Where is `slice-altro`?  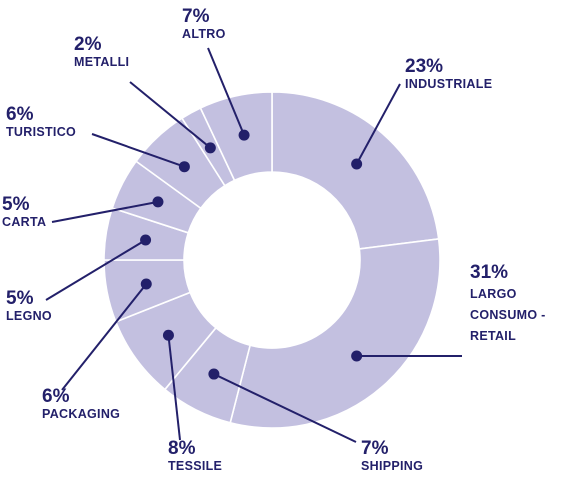 slice-altro is located at coordinates (236, 136).